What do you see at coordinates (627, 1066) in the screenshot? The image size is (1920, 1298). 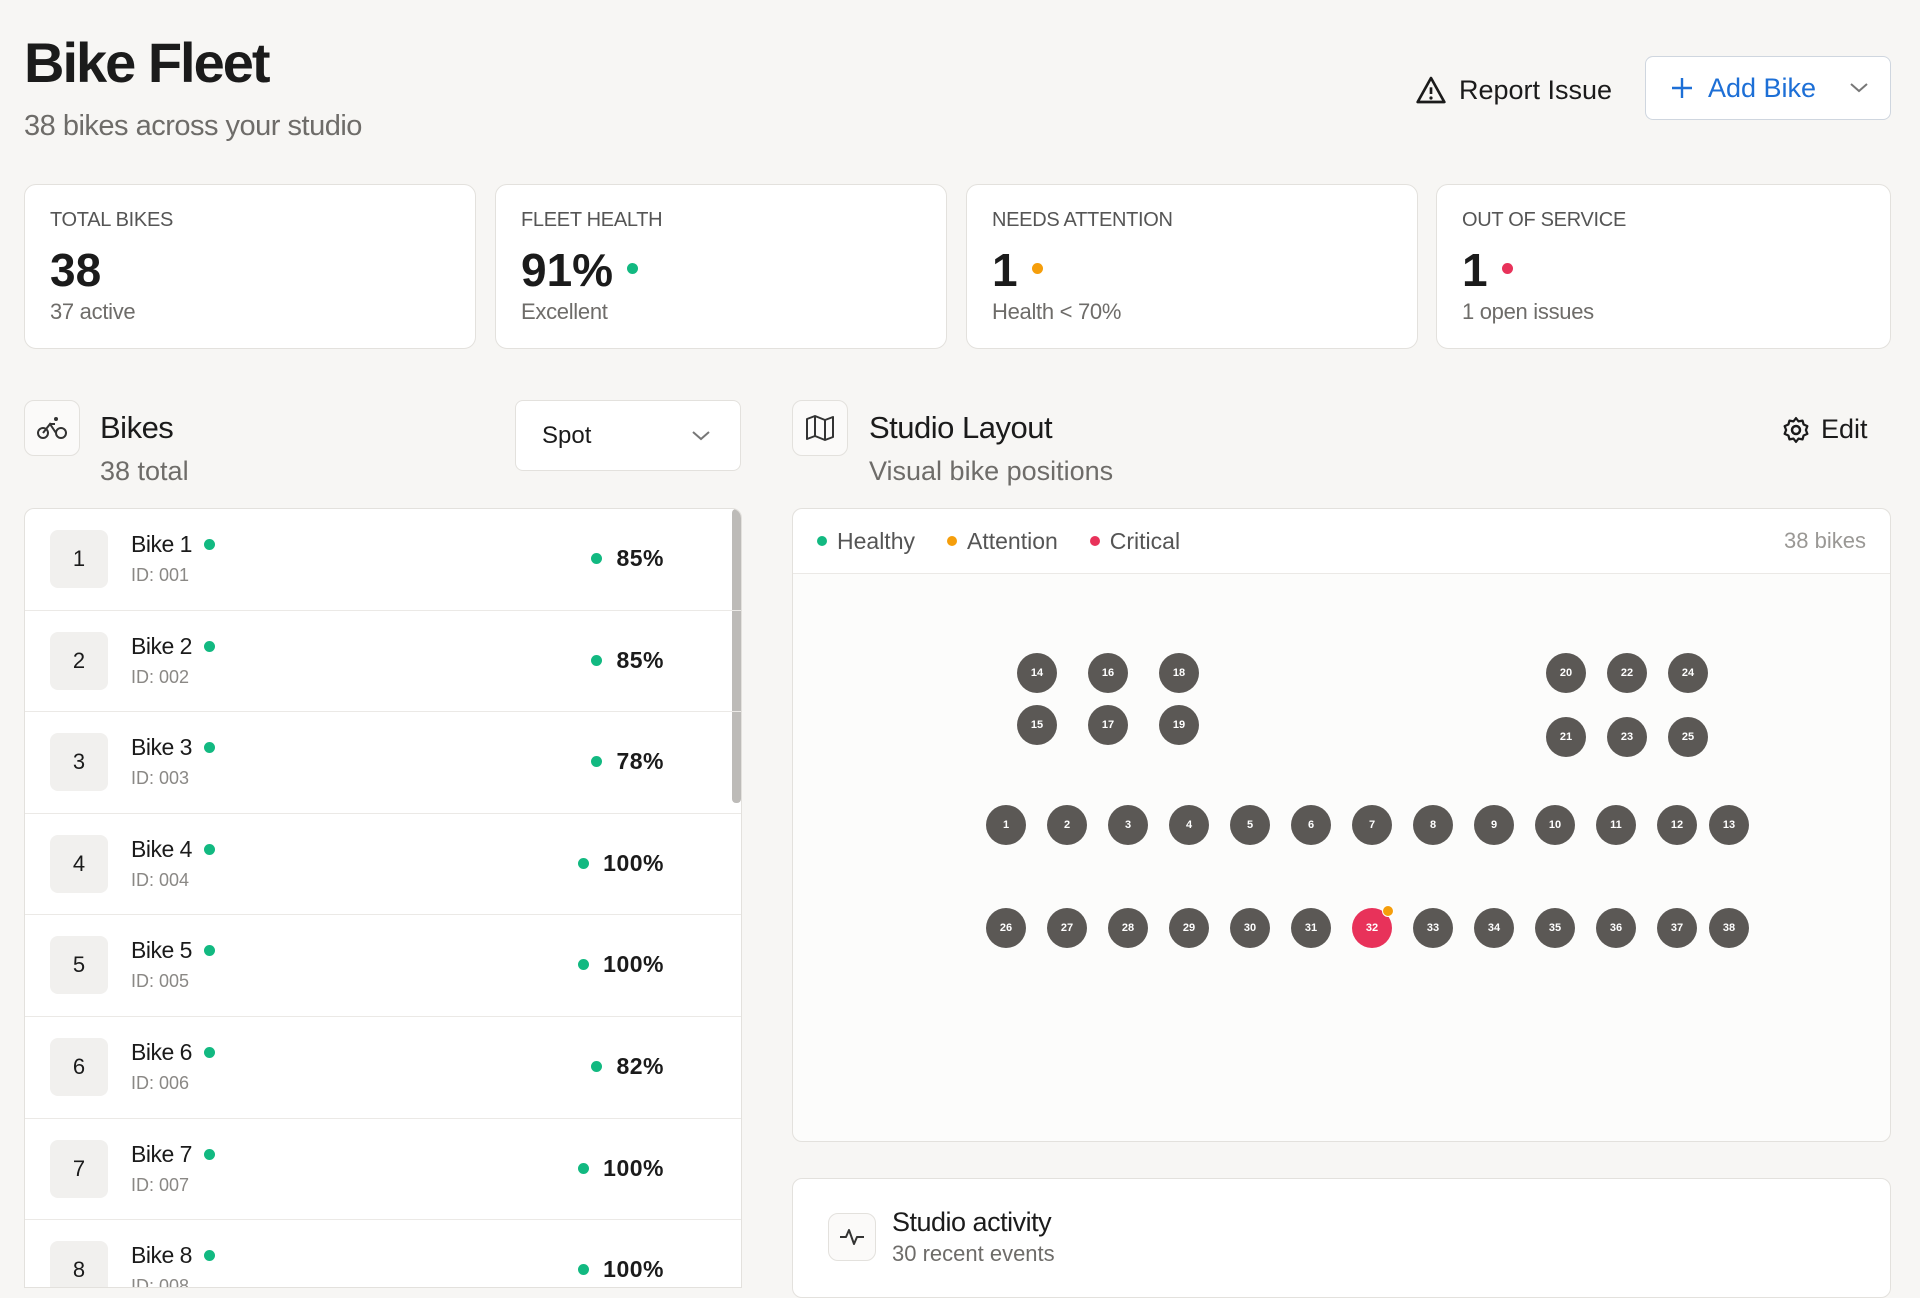 I see `bike-health: 82%` at bounding box center [627, 1066].